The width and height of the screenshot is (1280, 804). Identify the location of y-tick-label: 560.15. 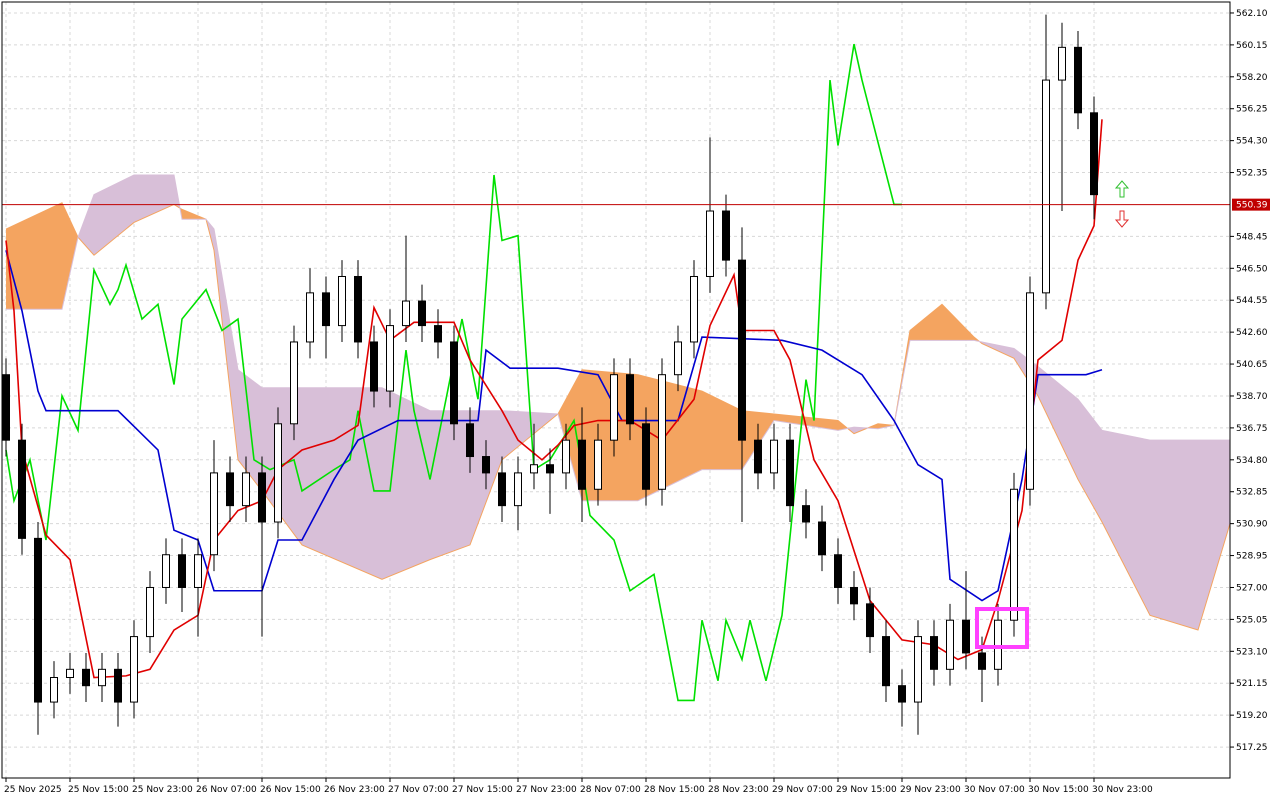
(1252, 46).